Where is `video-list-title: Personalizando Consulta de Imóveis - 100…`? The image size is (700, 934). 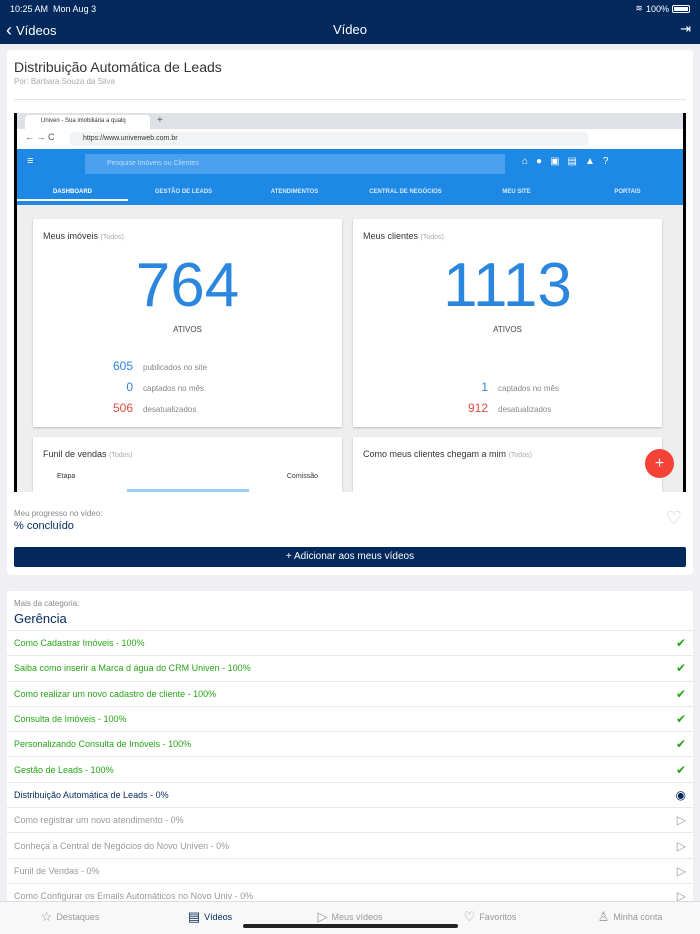 video-list-title: Personalizando Consulta de Imóveis - 100… is located at coordinates (103, 744).